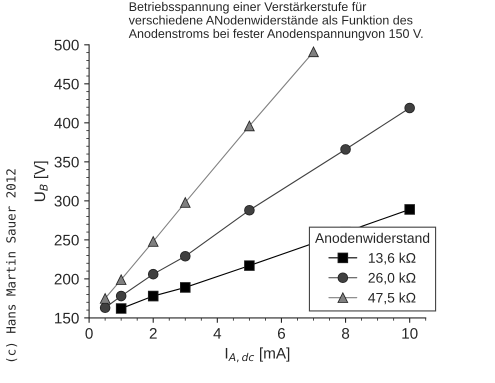 The height and width of the screenshot is (383, 495). Describe the element at coordinates (41, 182) in the screenshot. I see `y-axis-title: U$_{B}$ [V]` at that location.